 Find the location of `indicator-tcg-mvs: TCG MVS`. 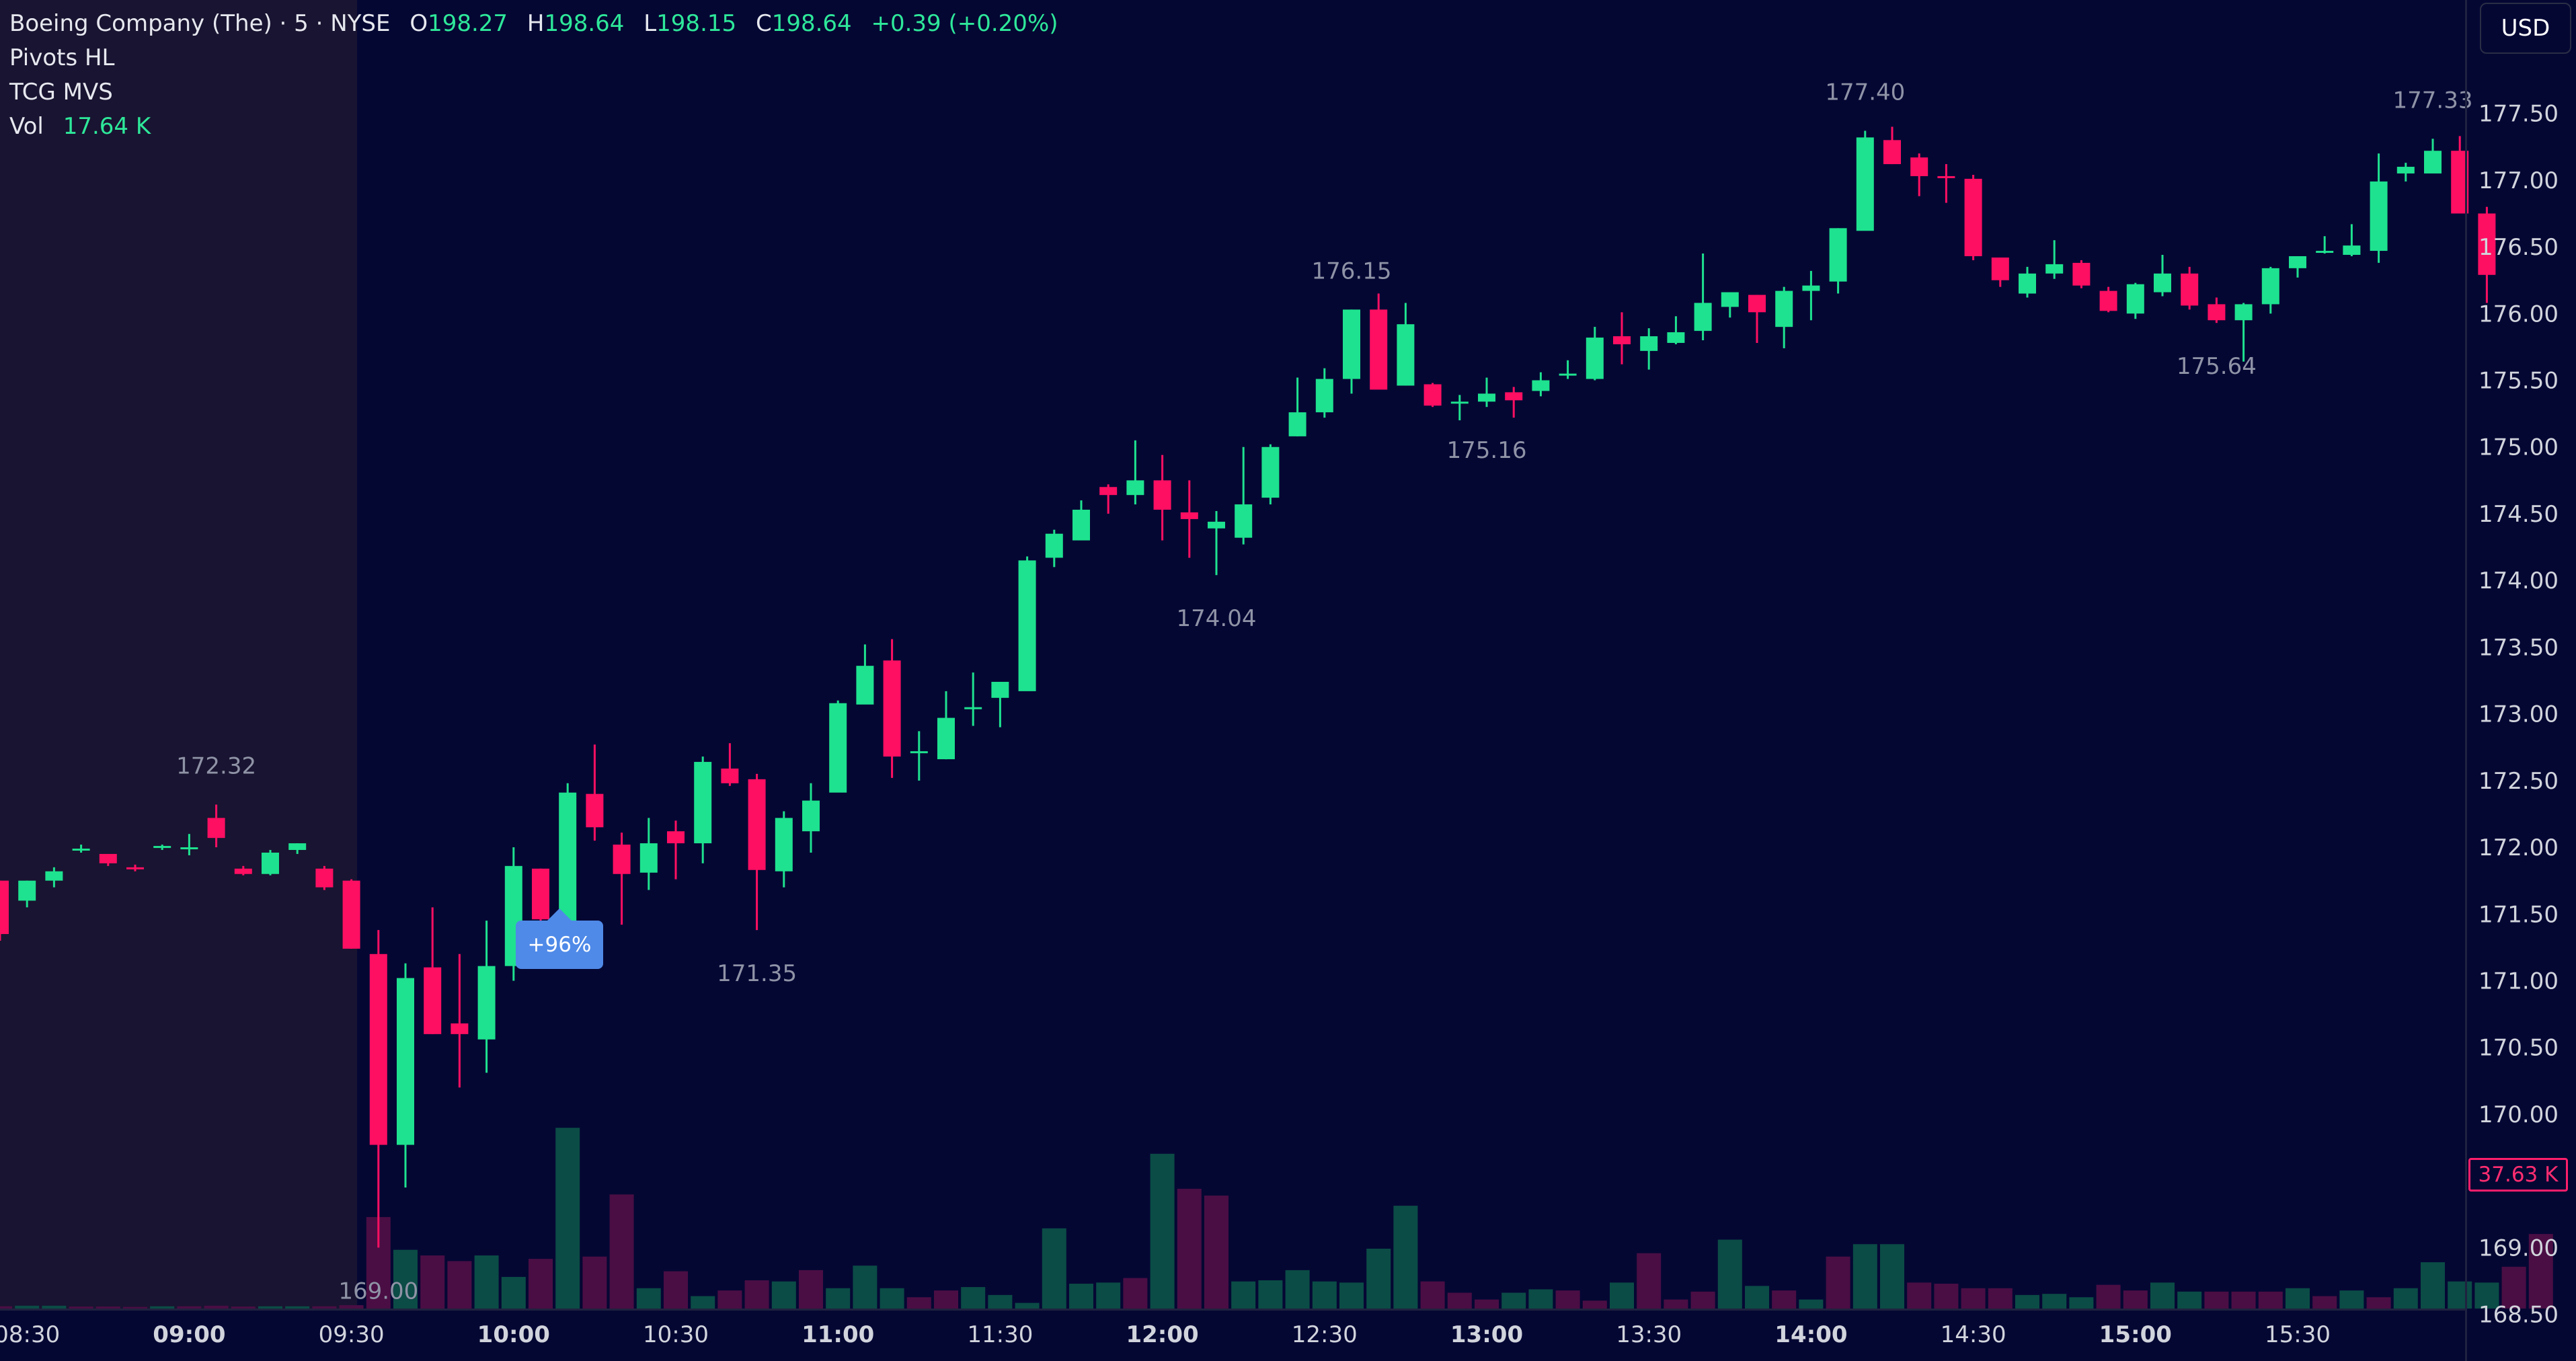

indicator-tcg-mvs: TCG MVS is located at coordinates (61, 92).